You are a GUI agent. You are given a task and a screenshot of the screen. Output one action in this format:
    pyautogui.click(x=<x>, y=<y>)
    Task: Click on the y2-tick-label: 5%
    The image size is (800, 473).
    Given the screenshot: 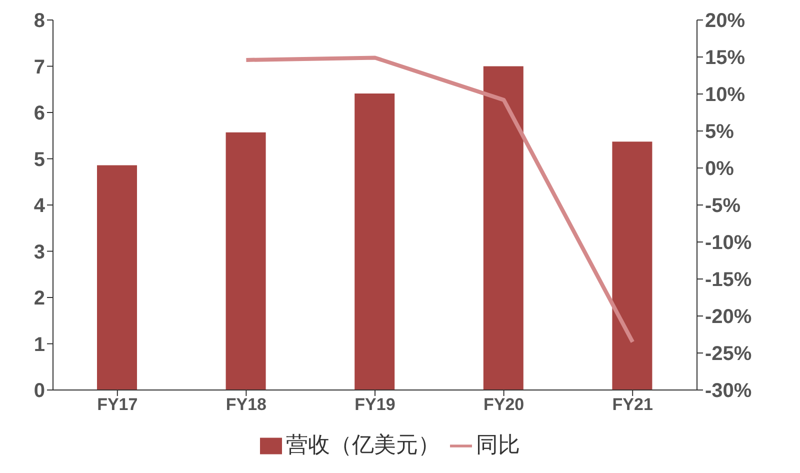 What is the action you would take?
    pyautogui.click(x=719, y=132)
    